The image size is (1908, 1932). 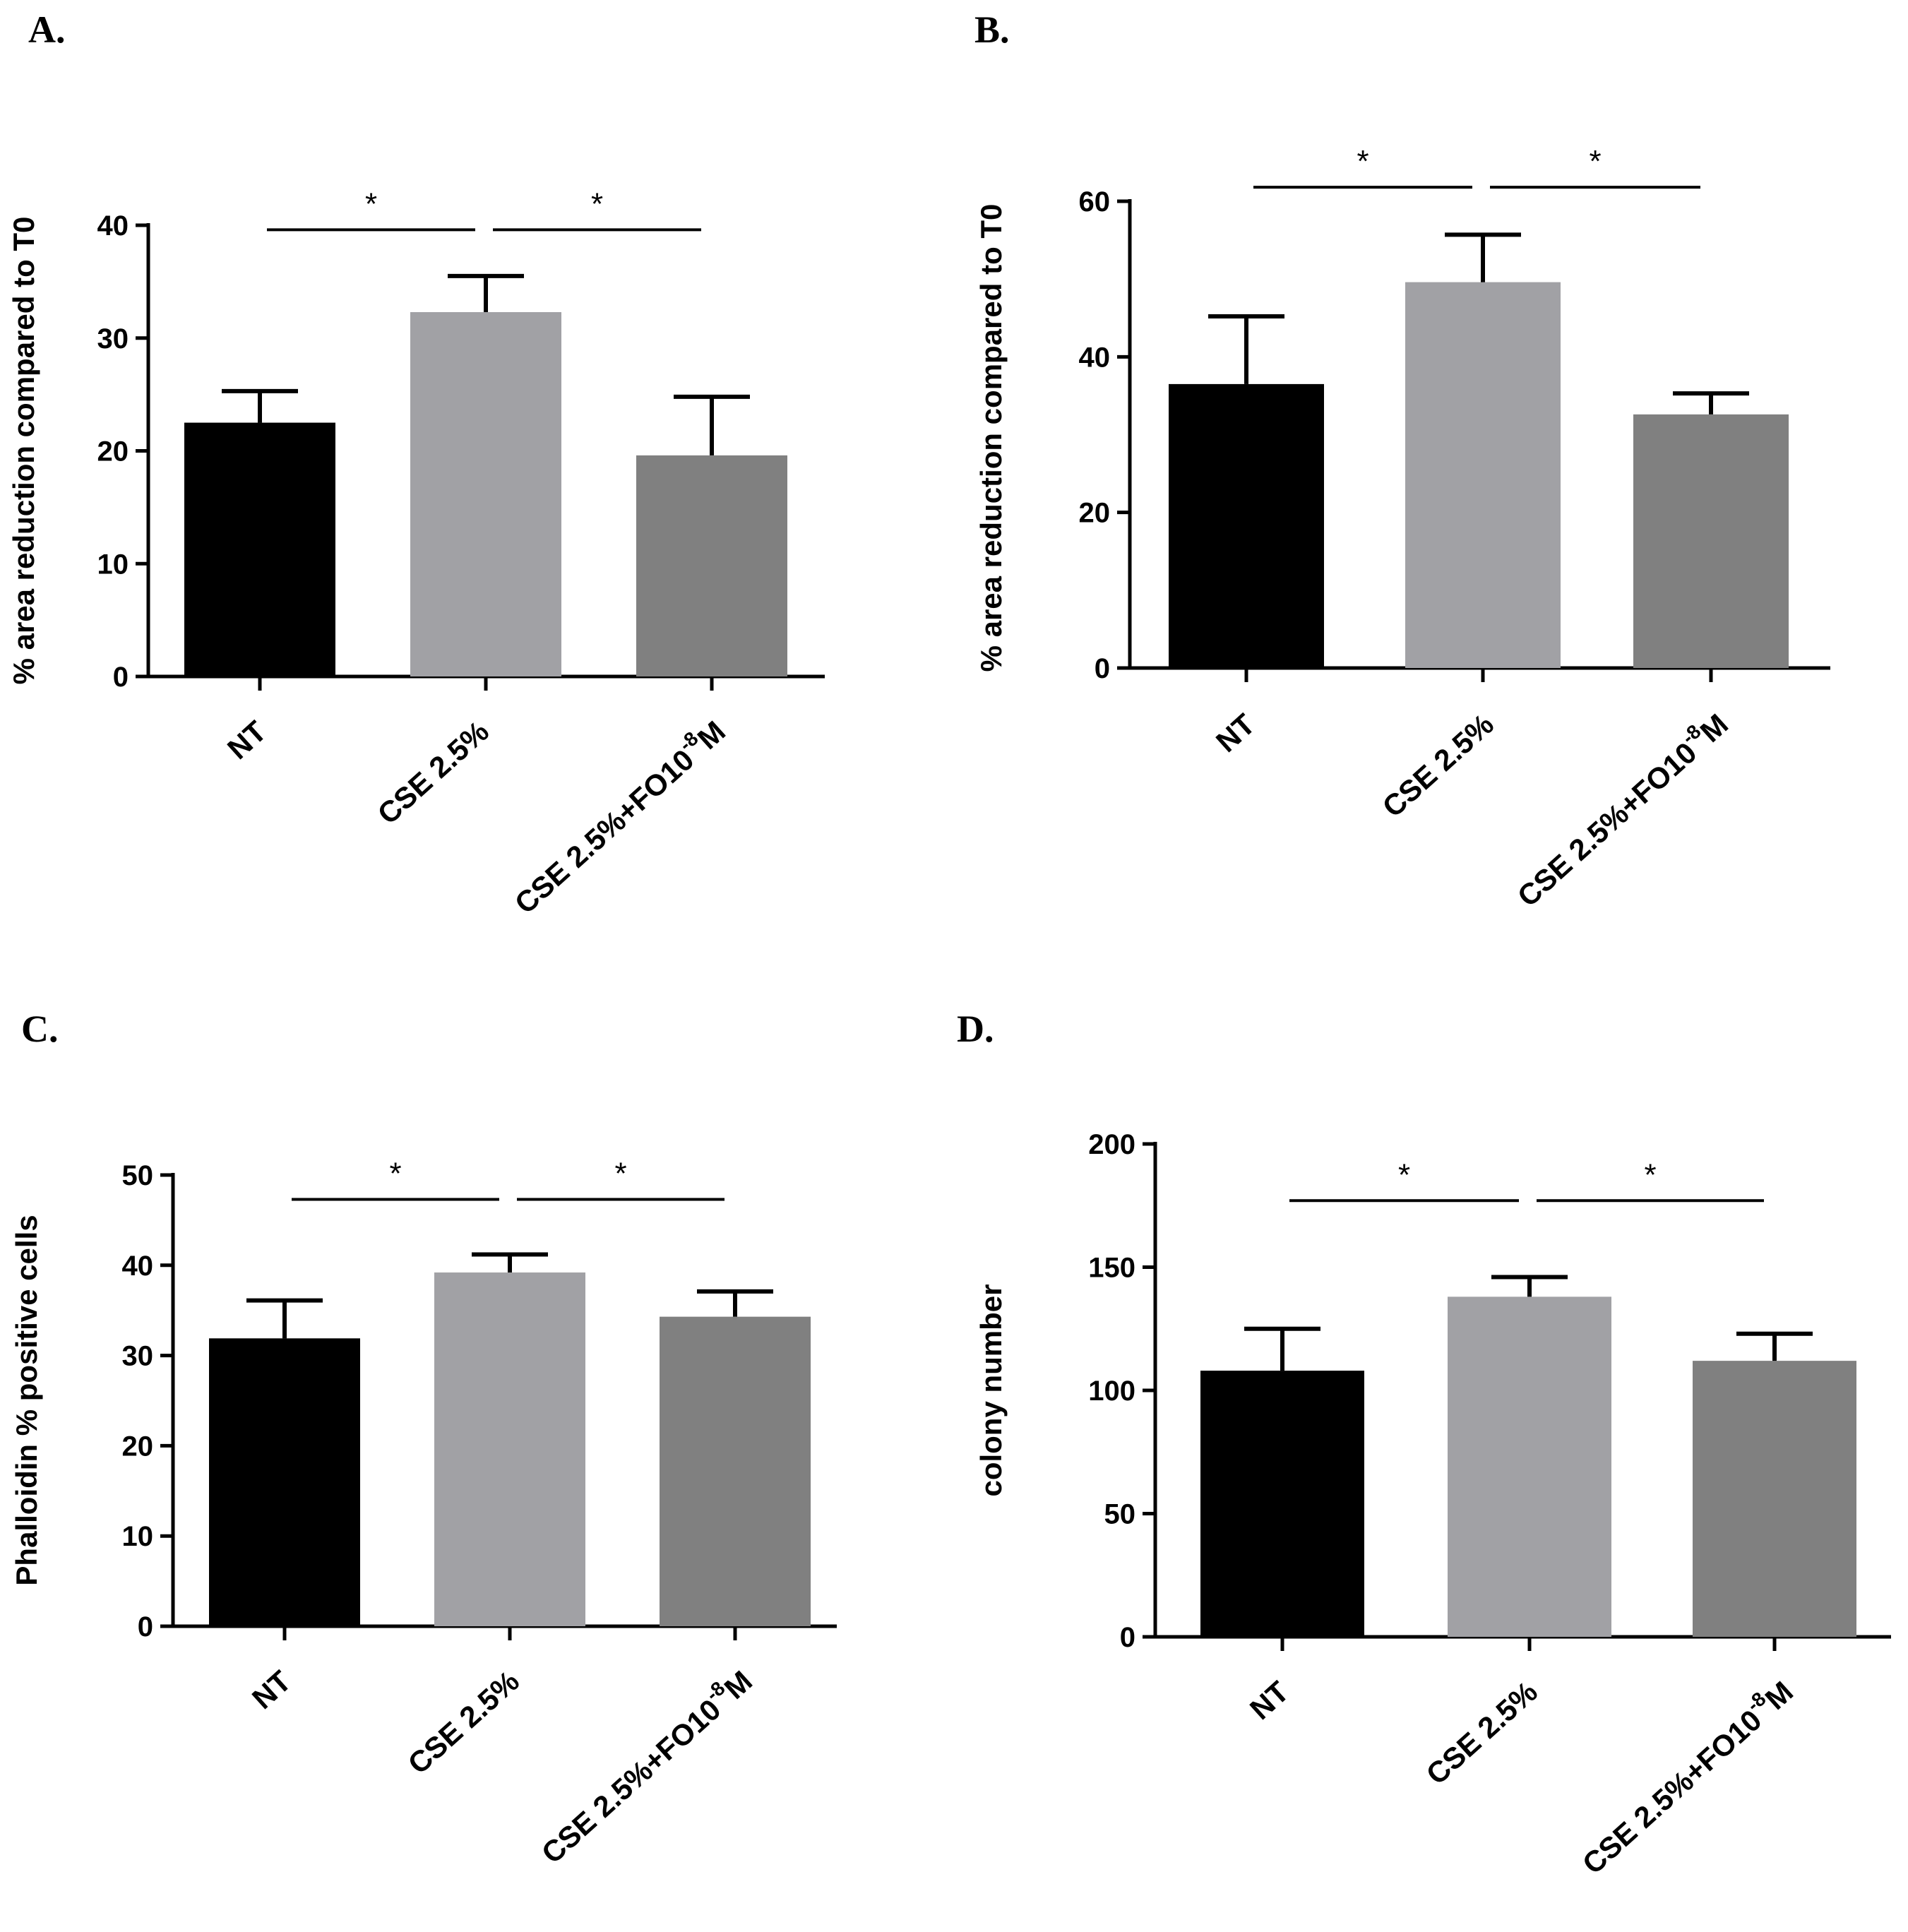 I want to click on y-tick-label: 150, so click(x=1111, y=1268).